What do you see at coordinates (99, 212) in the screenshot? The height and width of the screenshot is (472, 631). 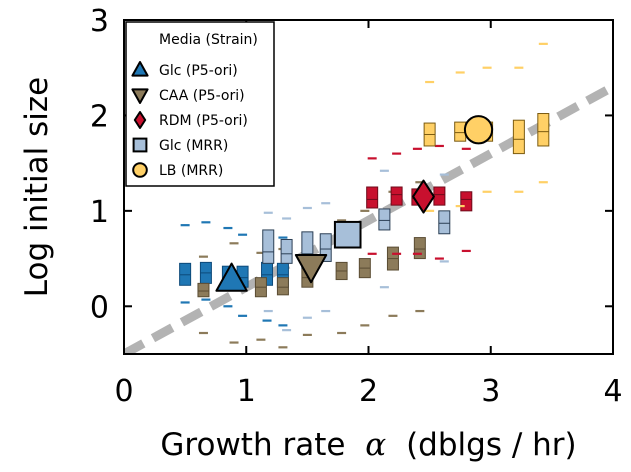 I see `y-tick-label: 1` at bounding box center [99, 212].